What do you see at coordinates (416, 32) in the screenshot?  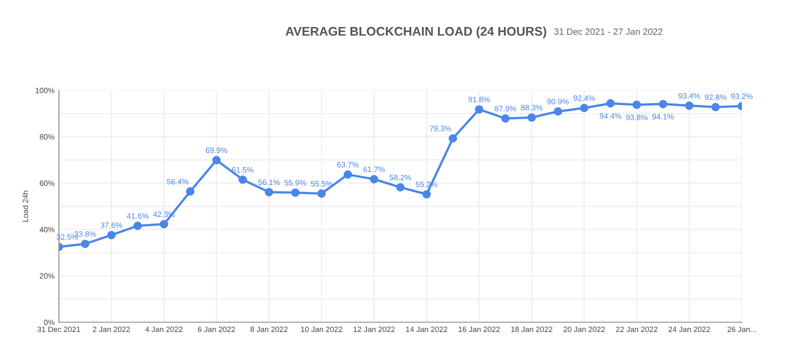 I see `chart-title: AVERAGE BLOCKCHAIN LOAD (24 HOURS)` at bounding box center [416, 32].